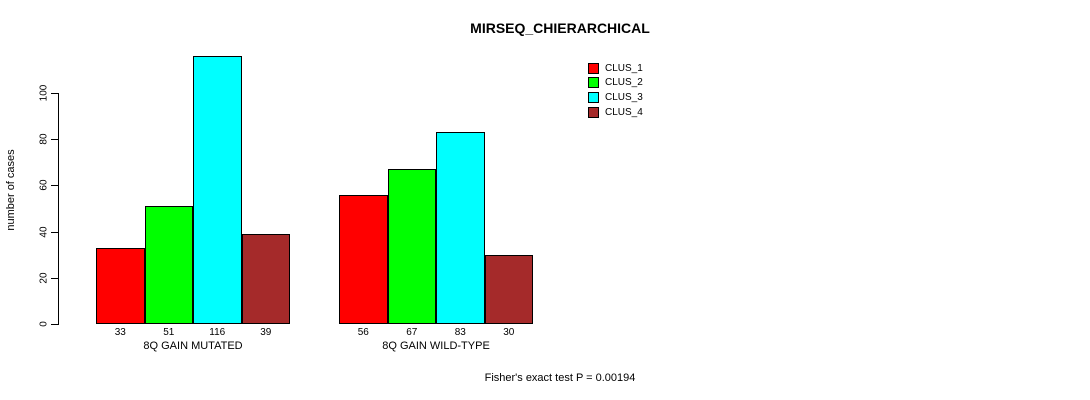 This screenshot has height=400, width=1090. Describe the element at coordinates (436, 346) in the screenshot. I see `x-group-label: 8Q GAIN WILD-TYPE` at that location.